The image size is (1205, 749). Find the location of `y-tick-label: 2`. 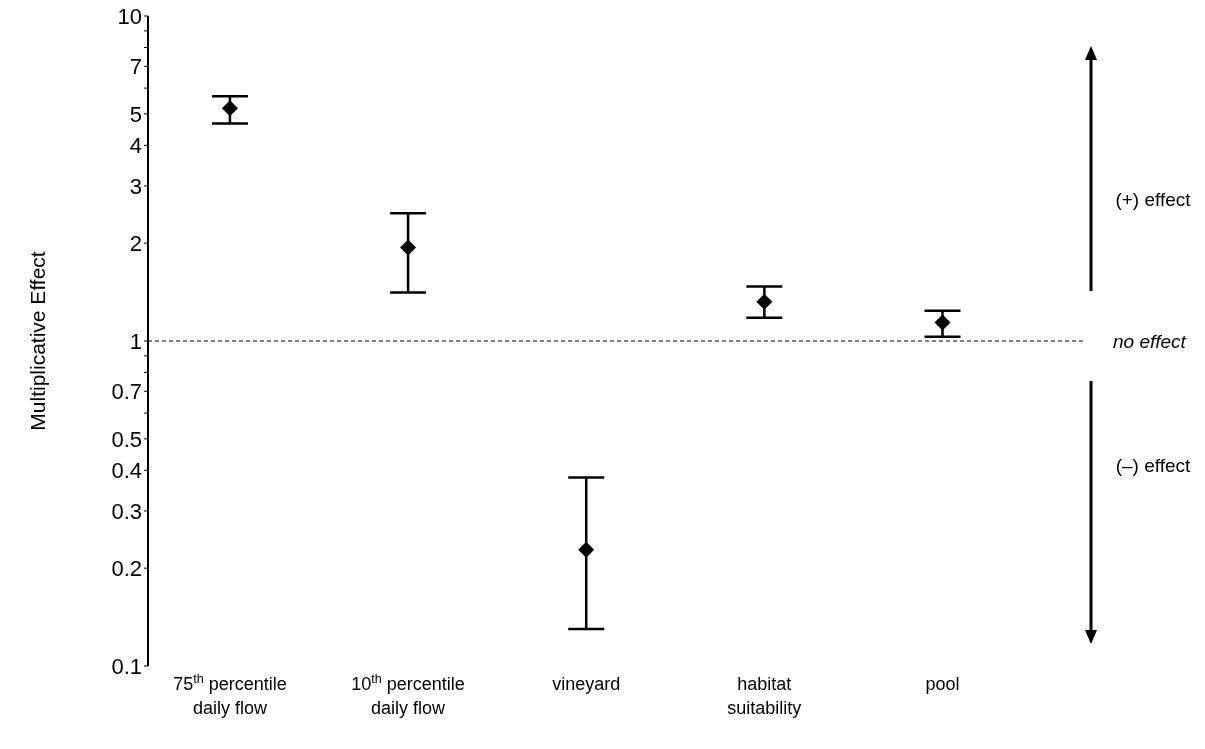

y-tick-label: 2 is located at coordinates (135, 243).